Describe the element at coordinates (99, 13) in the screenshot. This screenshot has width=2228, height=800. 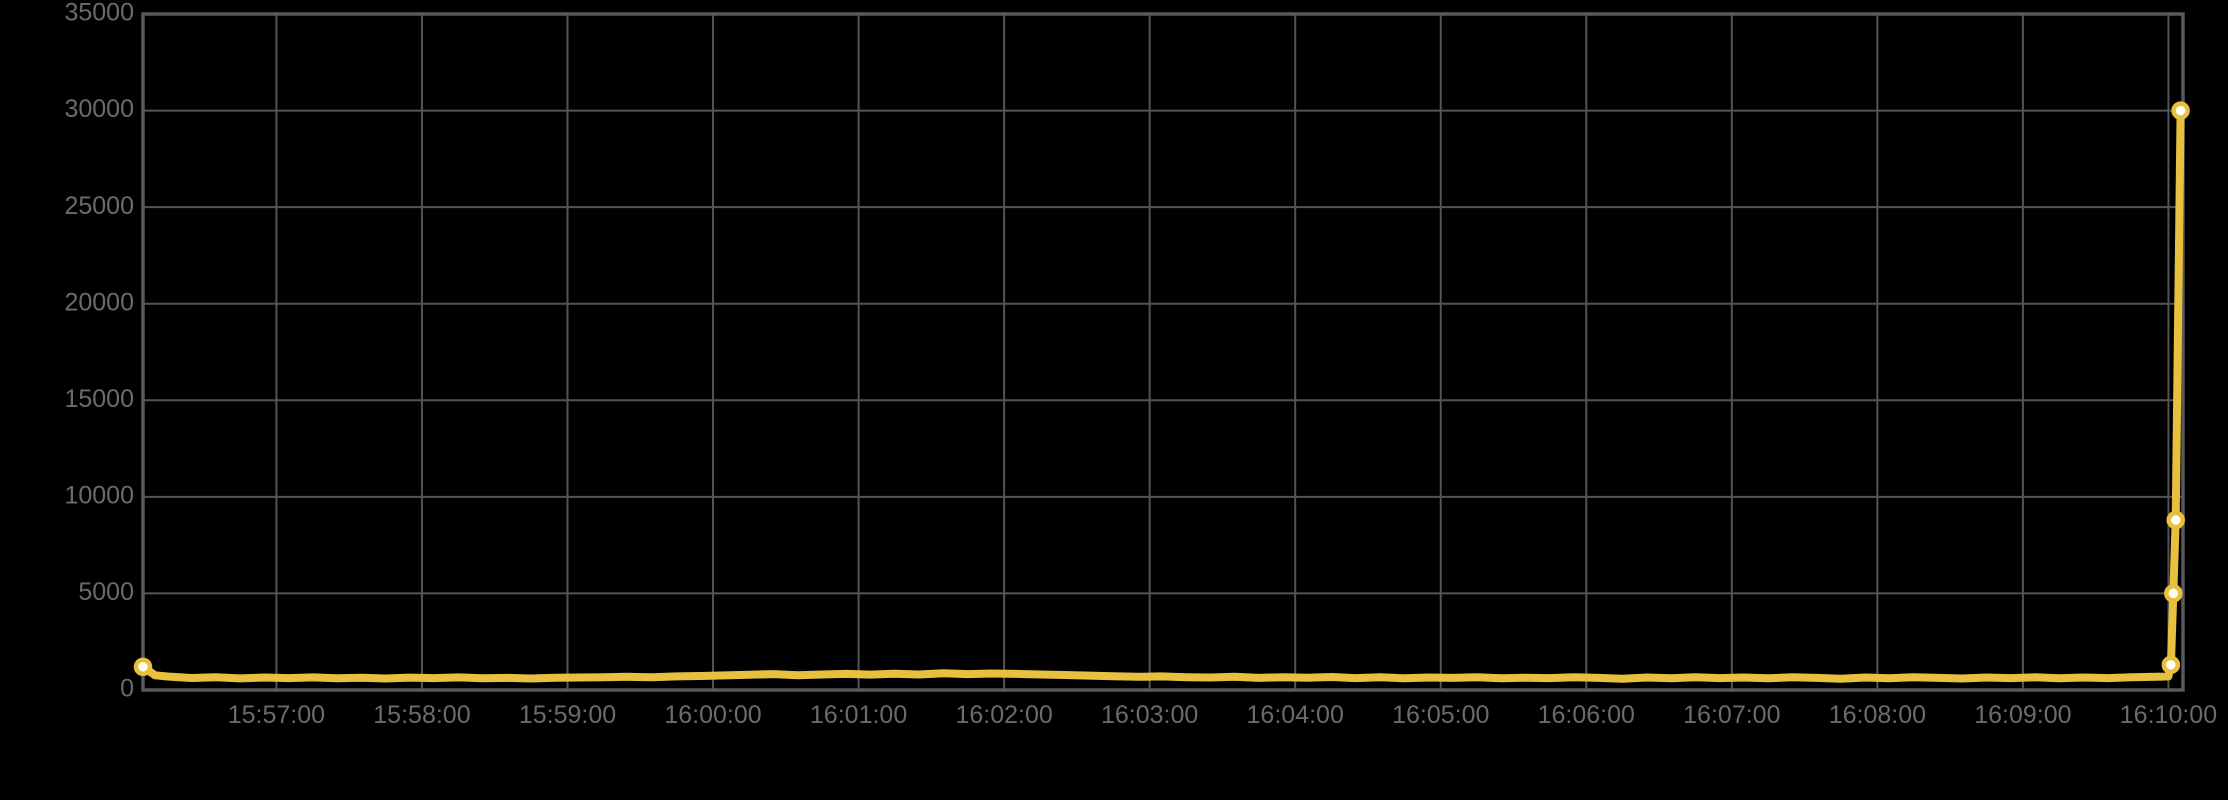
I see `y-tick-label: 35000` at that location.